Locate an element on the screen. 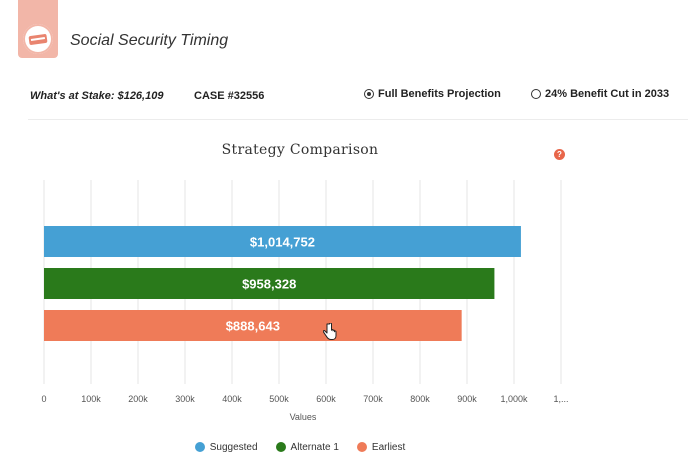 The image size is (688, 457). app-title: Social Security Timing is located at coordinates (149, 40).